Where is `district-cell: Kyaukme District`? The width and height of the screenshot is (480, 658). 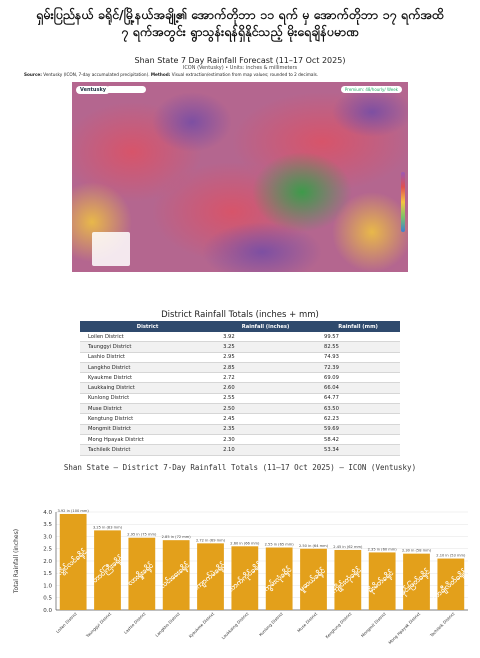
district-cell: Kyaukme District is located at coordinates (148, 378).